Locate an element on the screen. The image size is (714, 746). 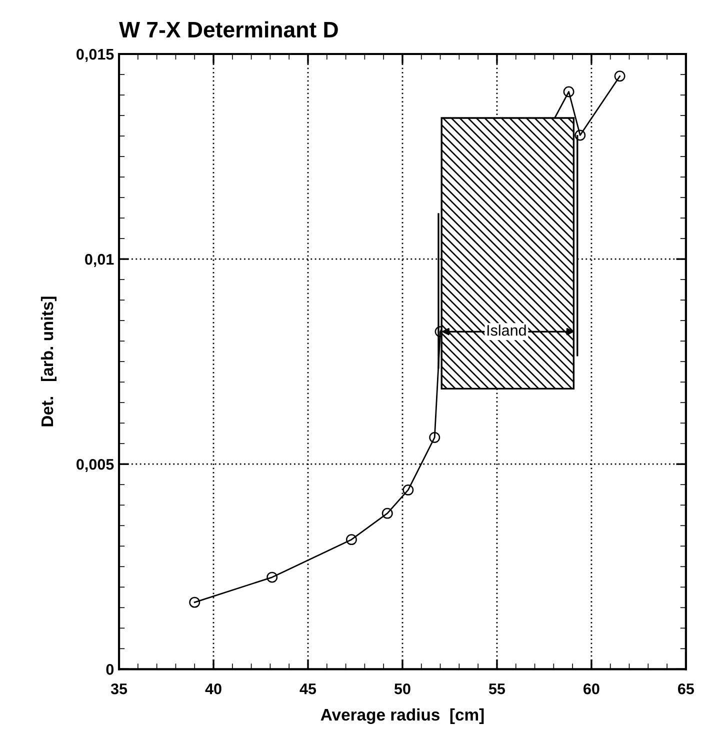
x-tick-label: 55 is located at coordinates (497, 689).